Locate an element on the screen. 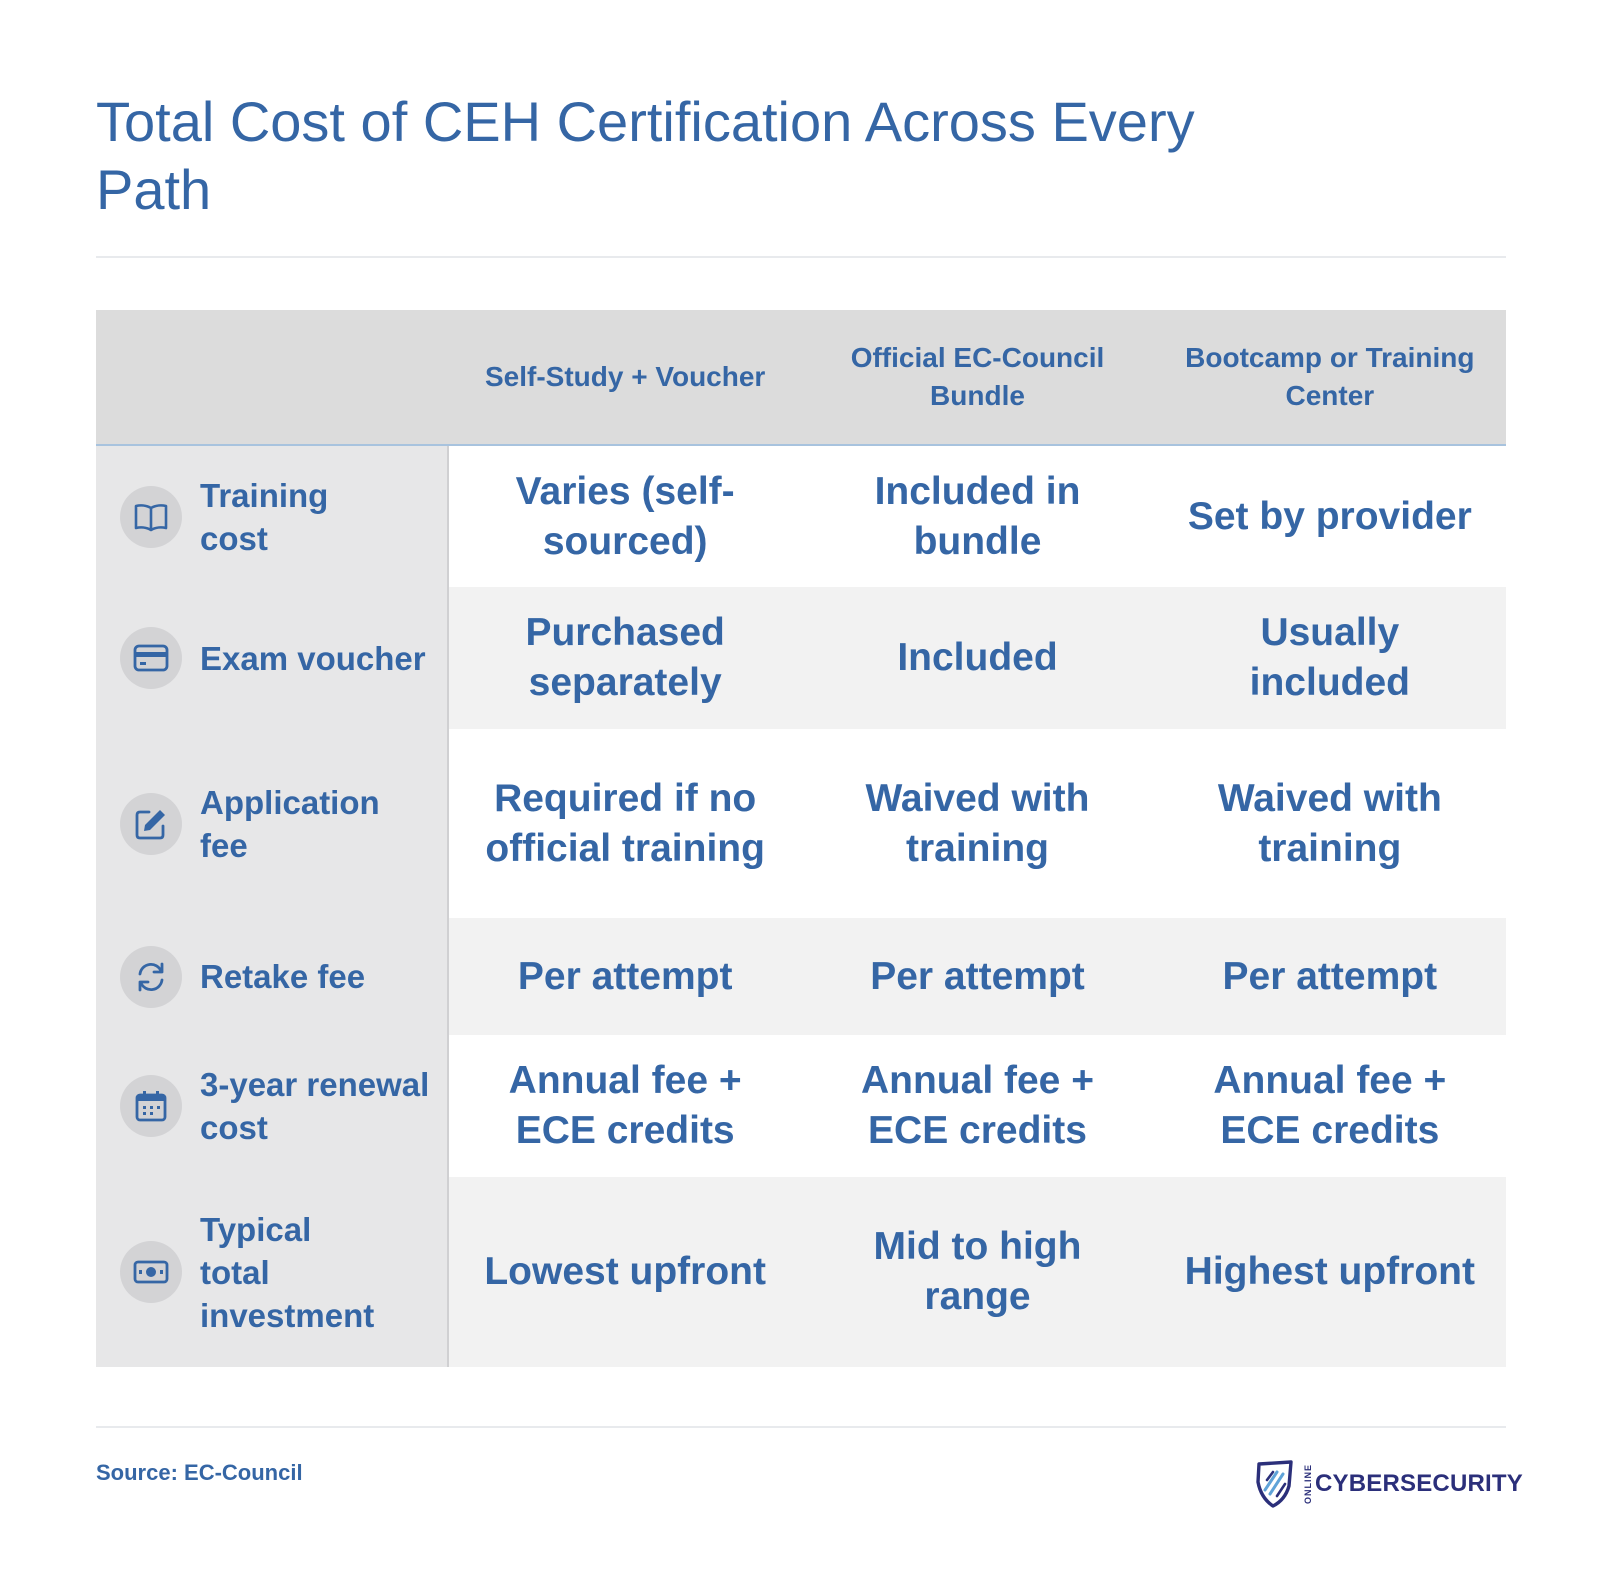 This screenshot has width=1600, height=1584. column-header-bootcamp: Bootcamp or Training Center is located at coordinates (1330, 376).